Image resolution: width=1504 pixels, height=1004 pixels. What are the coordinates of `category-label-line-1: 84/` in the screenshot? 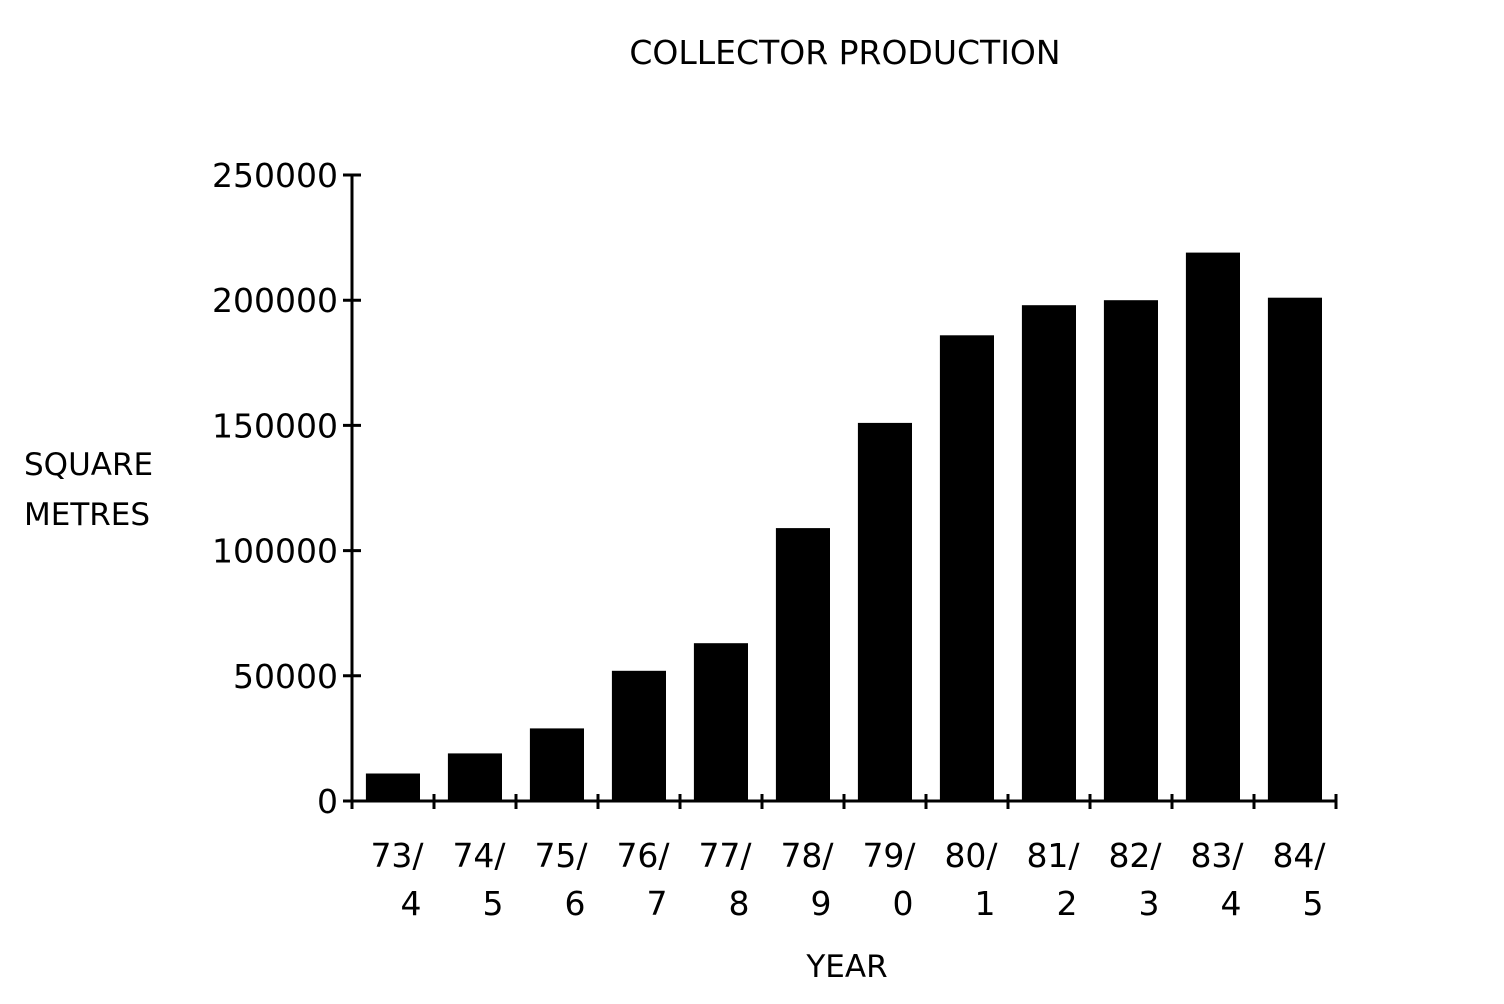 It's located at (1299, 855).